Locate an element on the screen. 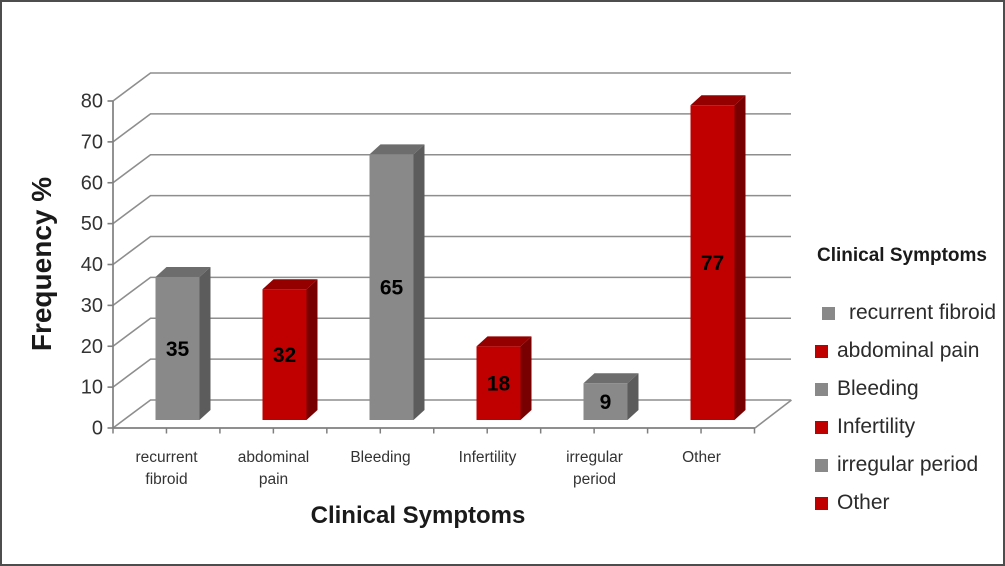  bar-value-label: 9 is located at coordinates (606, 402).